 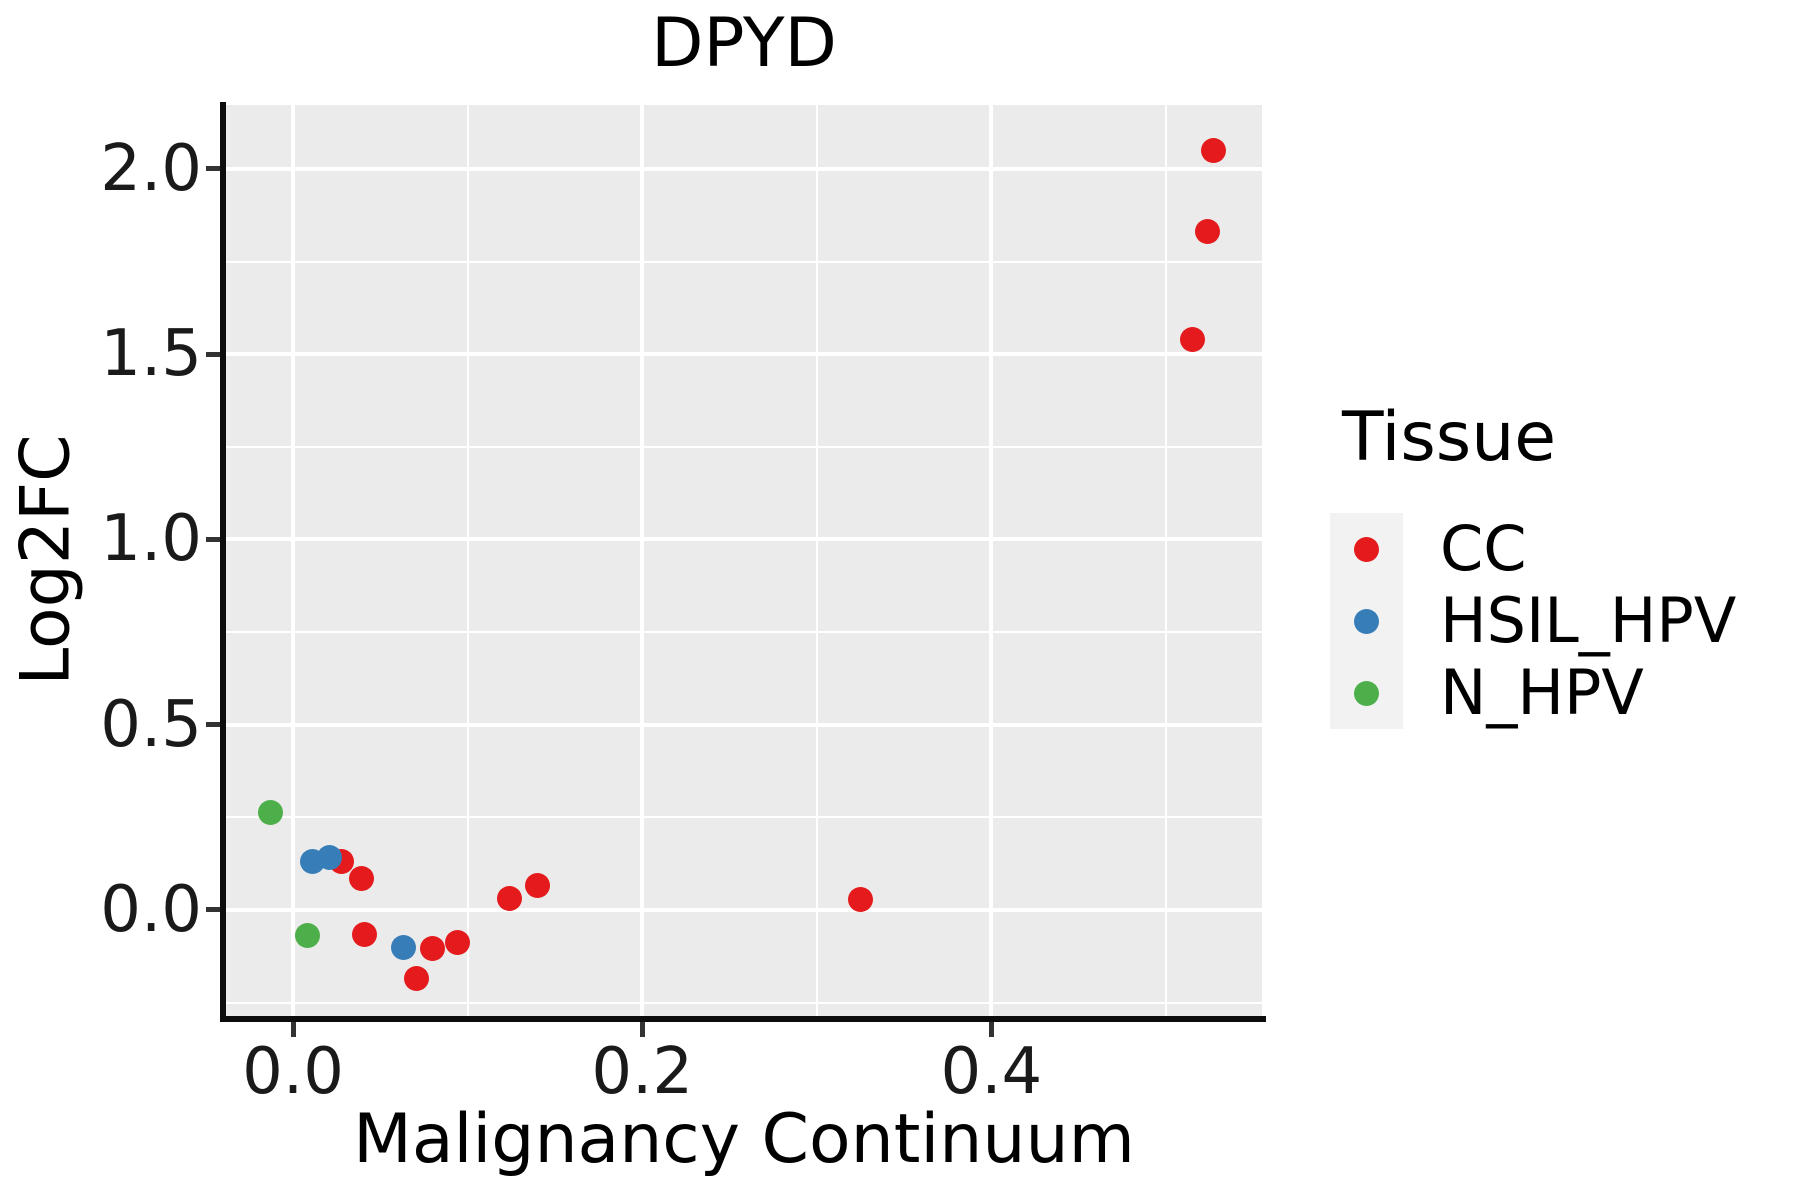 I want to click on legend-item-hsil_hpv: HSIL_HPV, so click(x=1533, y=621).